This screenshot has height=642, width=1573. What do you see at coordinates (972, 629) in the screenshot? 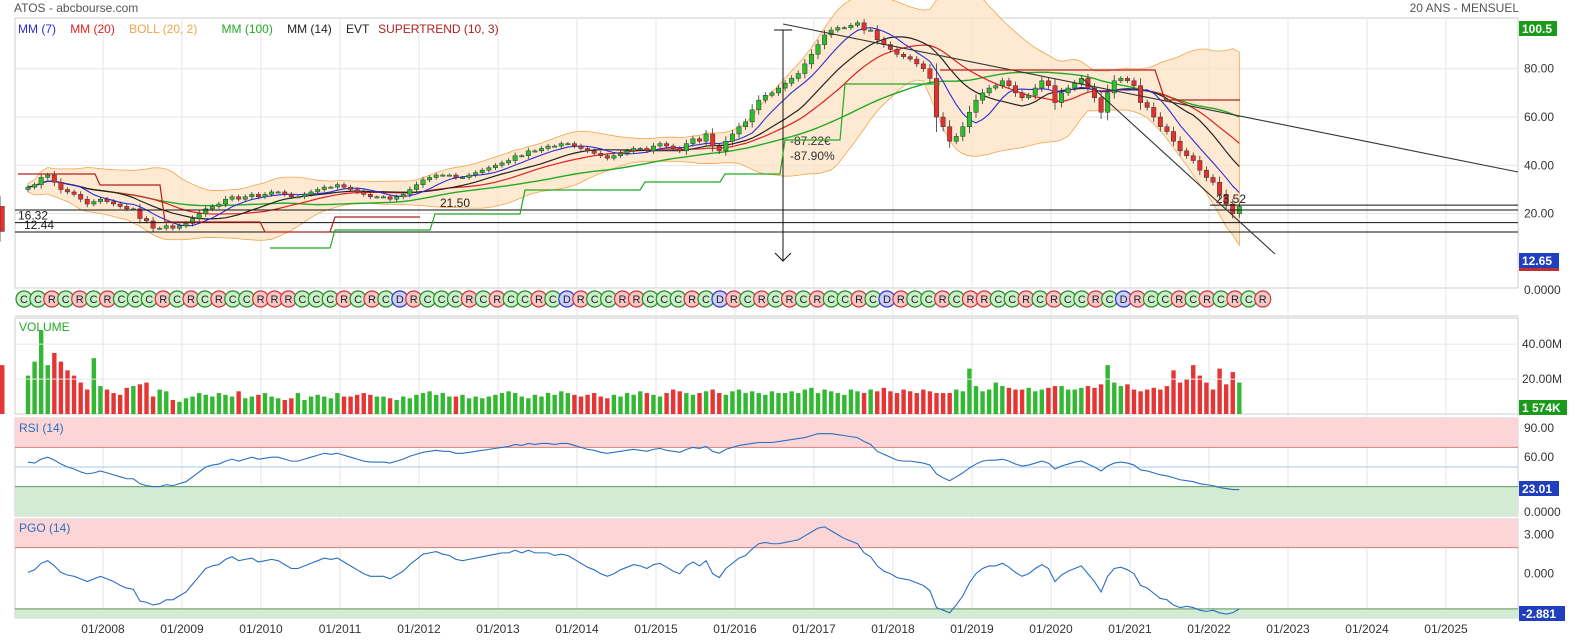
I see `x-tick-label: 01/2019` at bounding box center [972, 629].